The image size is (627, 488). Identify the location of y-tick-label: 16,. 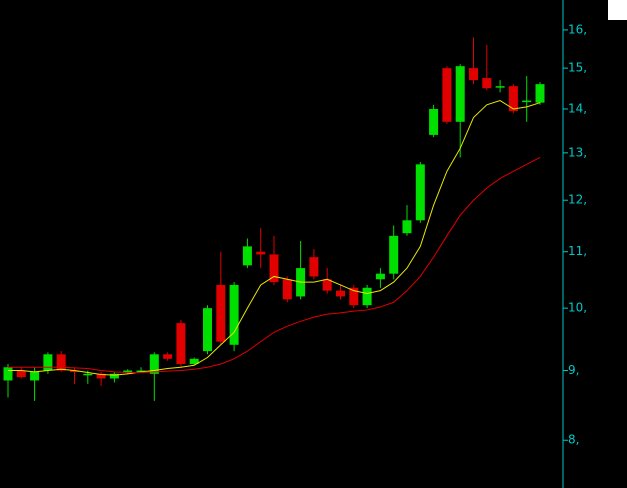
(577, 29).